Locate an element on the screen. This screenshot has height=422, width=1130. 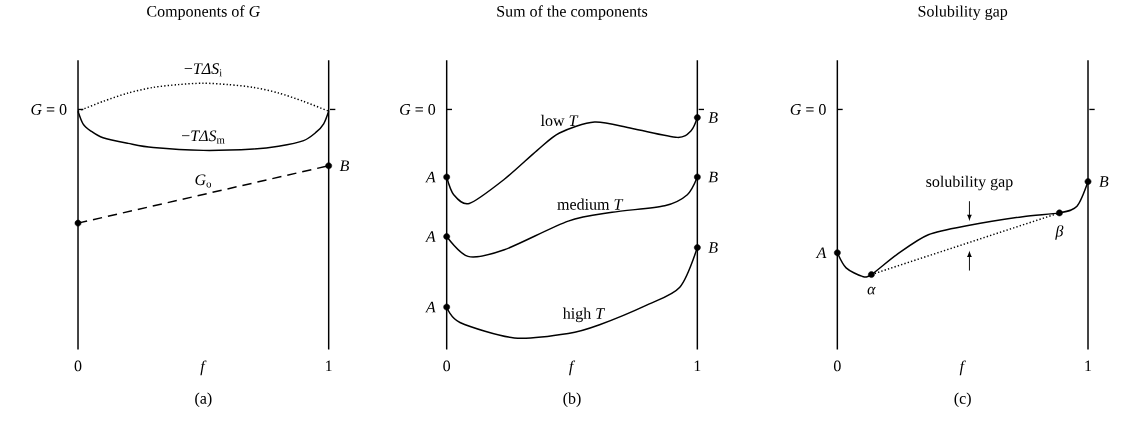
series-label: medium T is located at coordinates (590, 204).